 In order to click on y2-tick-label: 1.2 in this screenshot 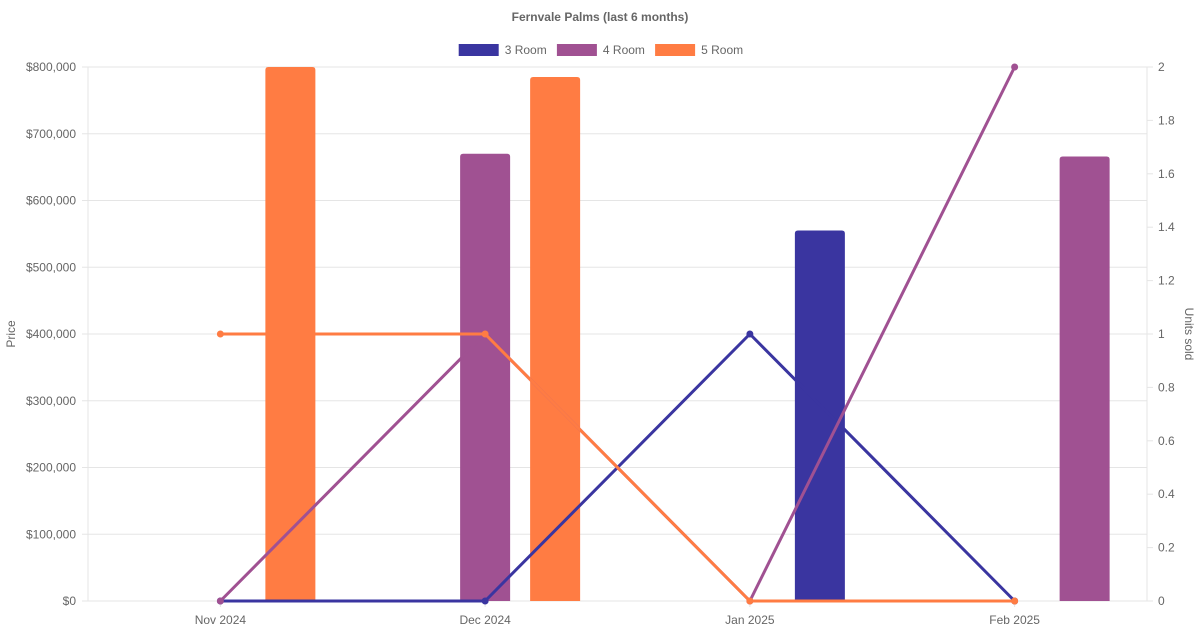, I will do `click(1166, 281)`.